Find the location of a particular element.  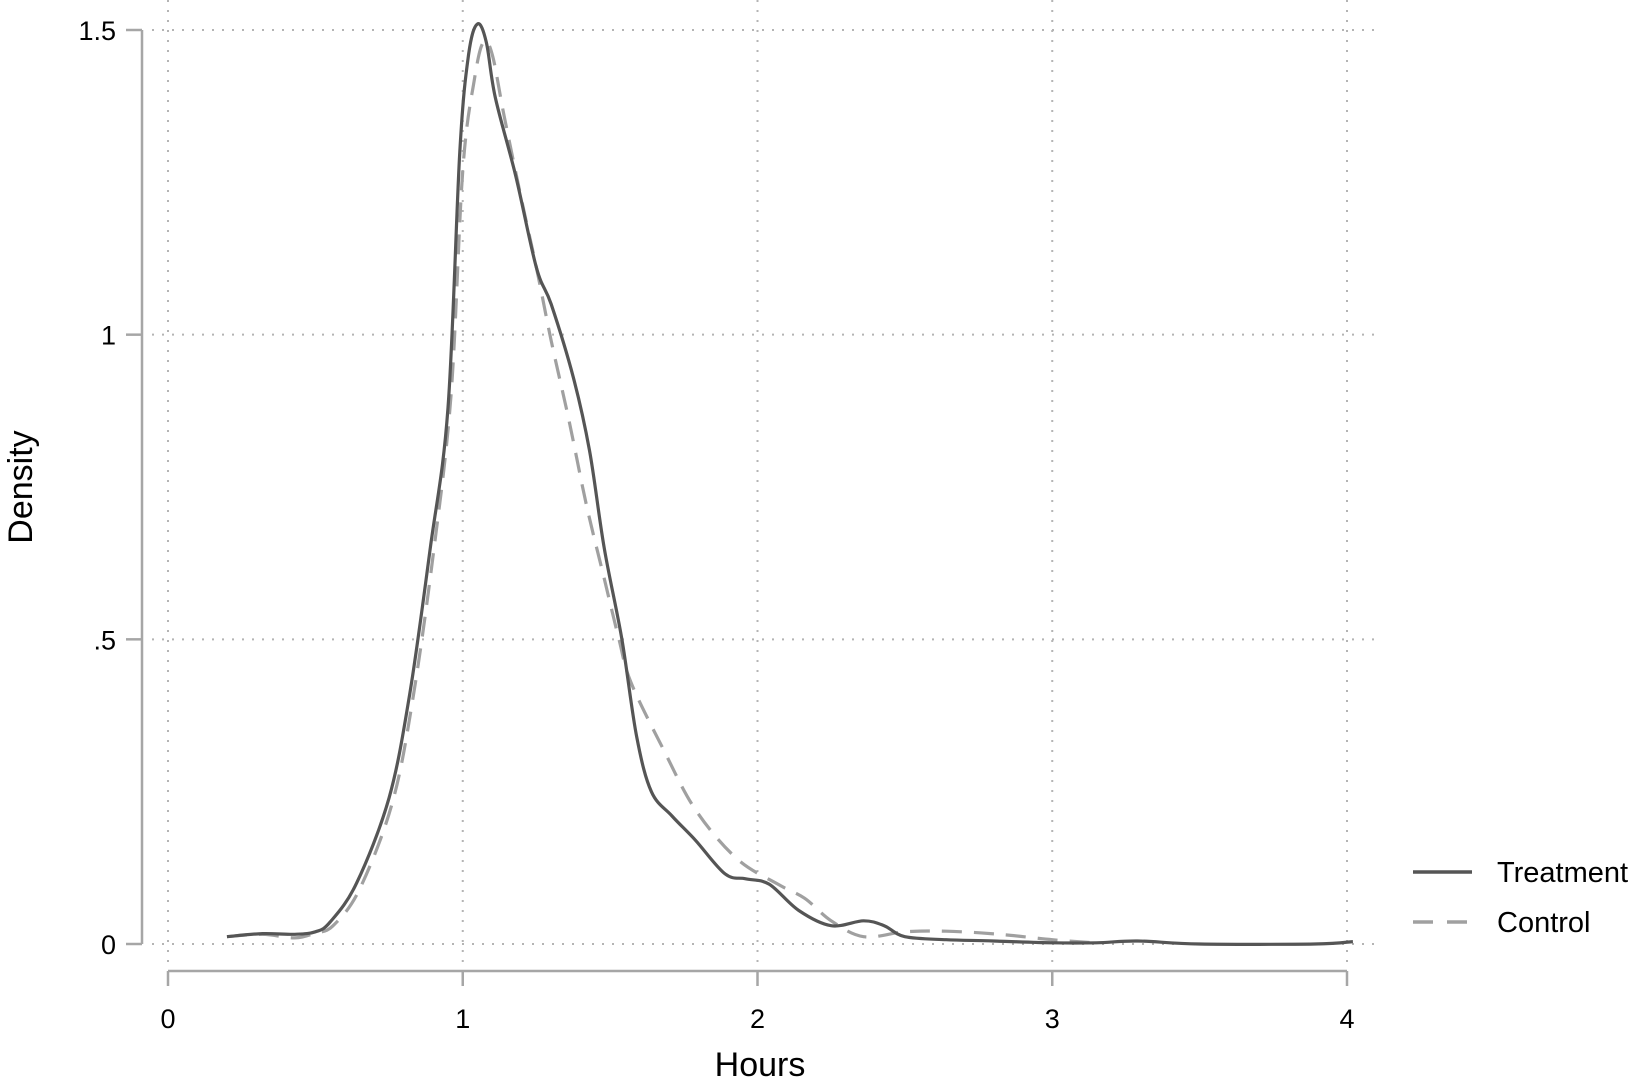

x-axis-ticks: 0 1 2 3 4 is located at coordinates (757, 1002).